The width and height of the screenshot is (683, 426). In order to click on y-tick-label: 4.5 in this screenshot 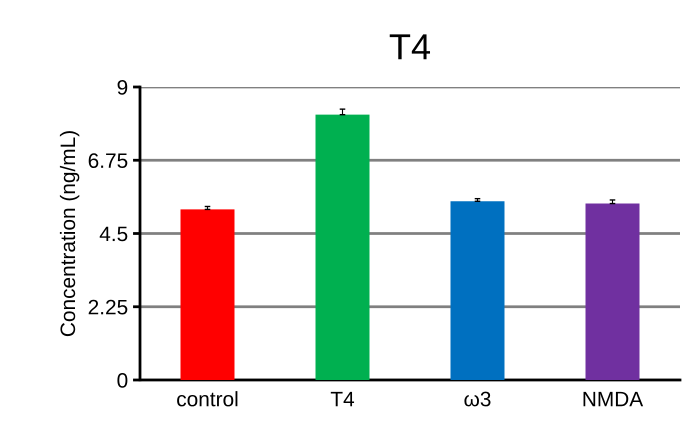, I will do `click(114, 234)`.